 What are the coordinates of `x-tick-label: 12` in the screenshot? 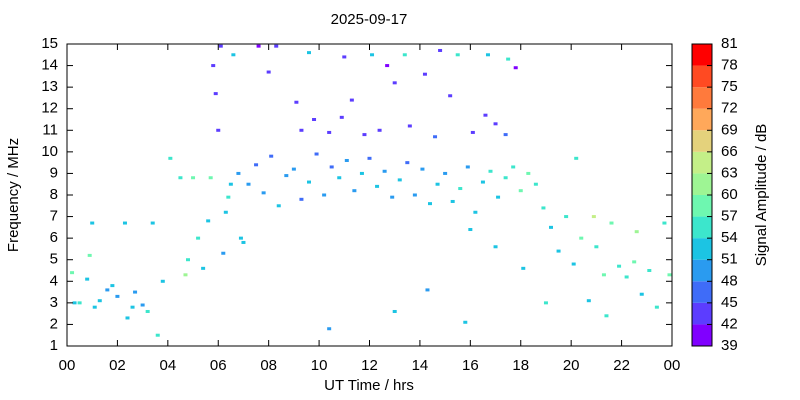 It's located at (369, 365).